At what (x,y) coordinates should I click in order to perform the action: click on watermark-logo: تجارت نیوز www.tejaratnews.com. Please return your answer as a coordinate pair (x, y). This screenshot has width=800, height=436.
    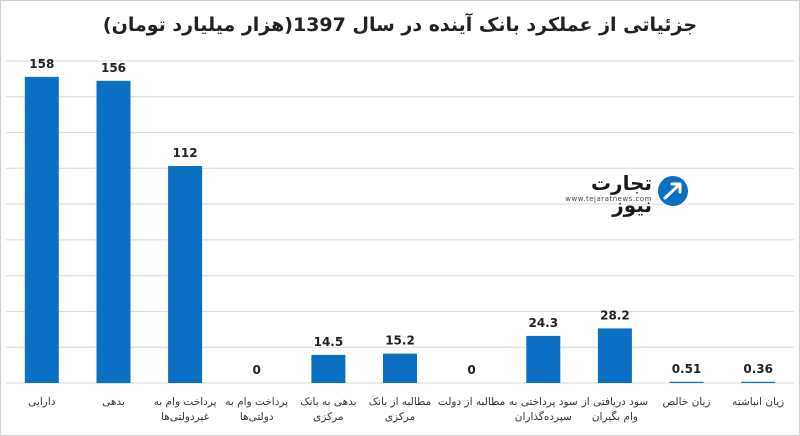
    Looking at the image, I should click on (622, 194).